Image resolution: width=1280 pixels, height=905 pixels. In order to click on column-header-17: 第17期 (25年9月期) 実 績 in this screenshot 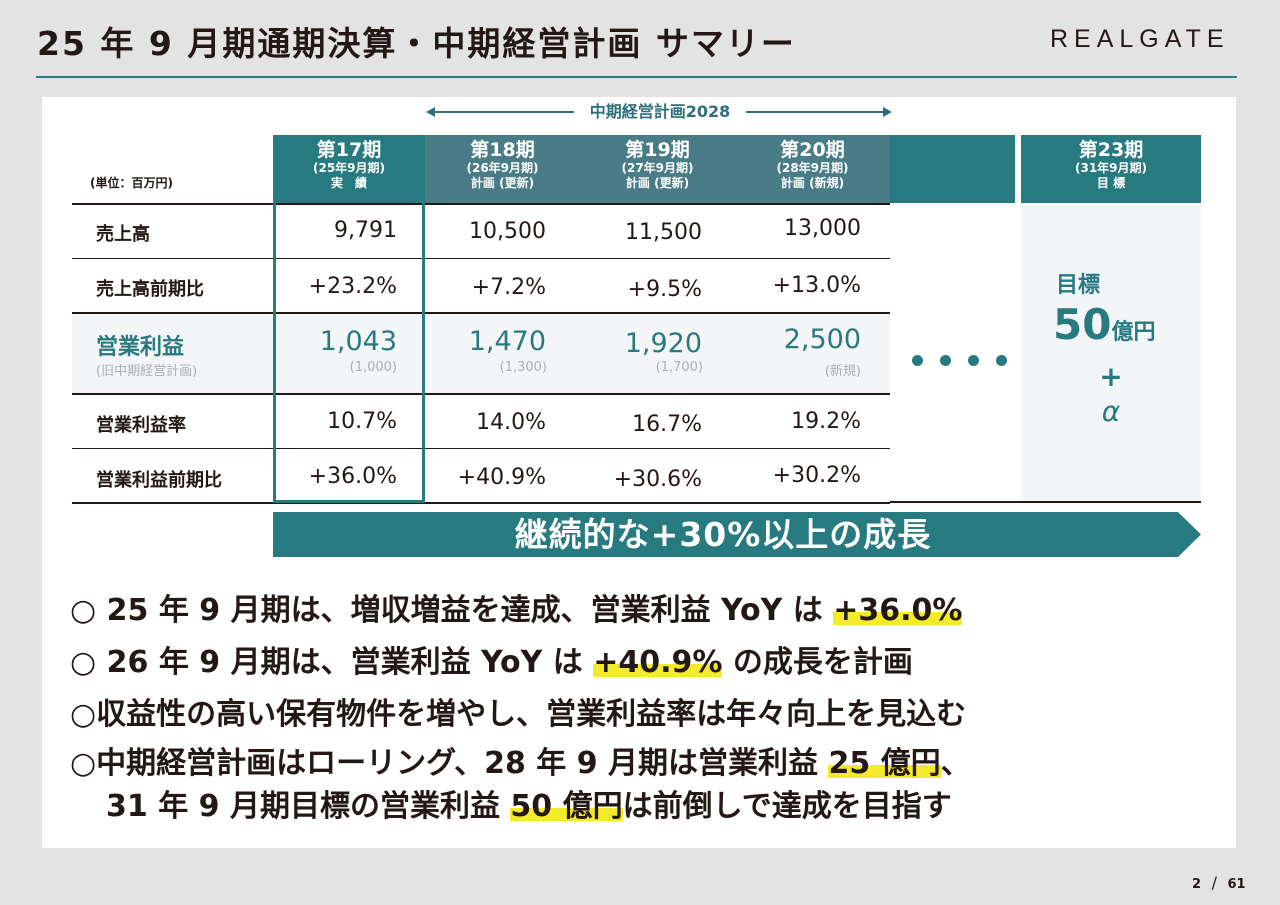, I will do `click(349, 169)`.